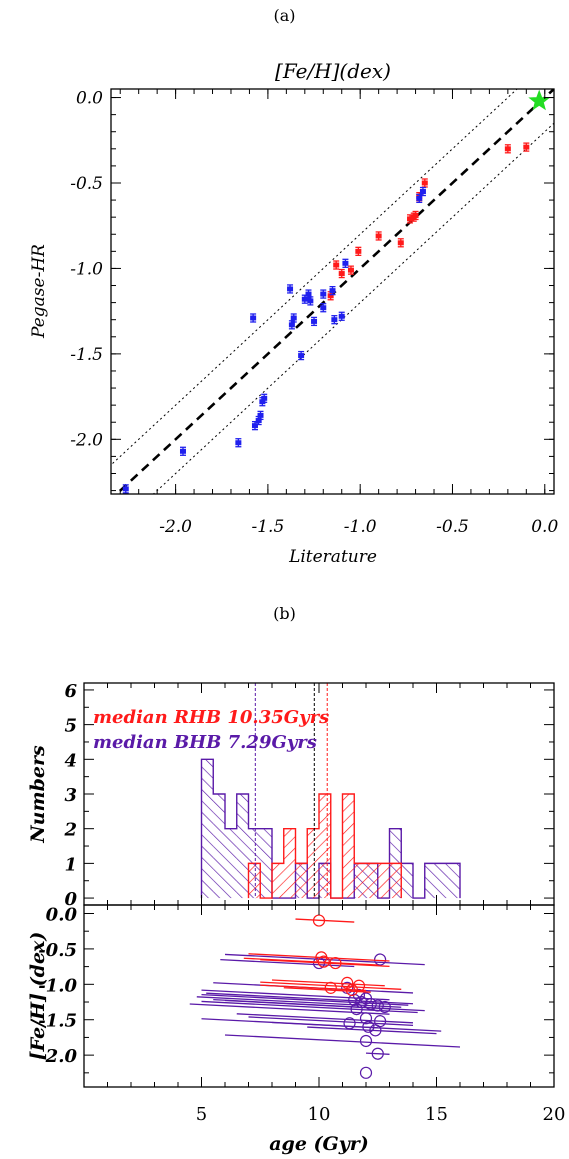  What do you see at coordinates (70, 864) in the screenshot?
I see `y-tick-label: 1` at bounding box center [70, 864].